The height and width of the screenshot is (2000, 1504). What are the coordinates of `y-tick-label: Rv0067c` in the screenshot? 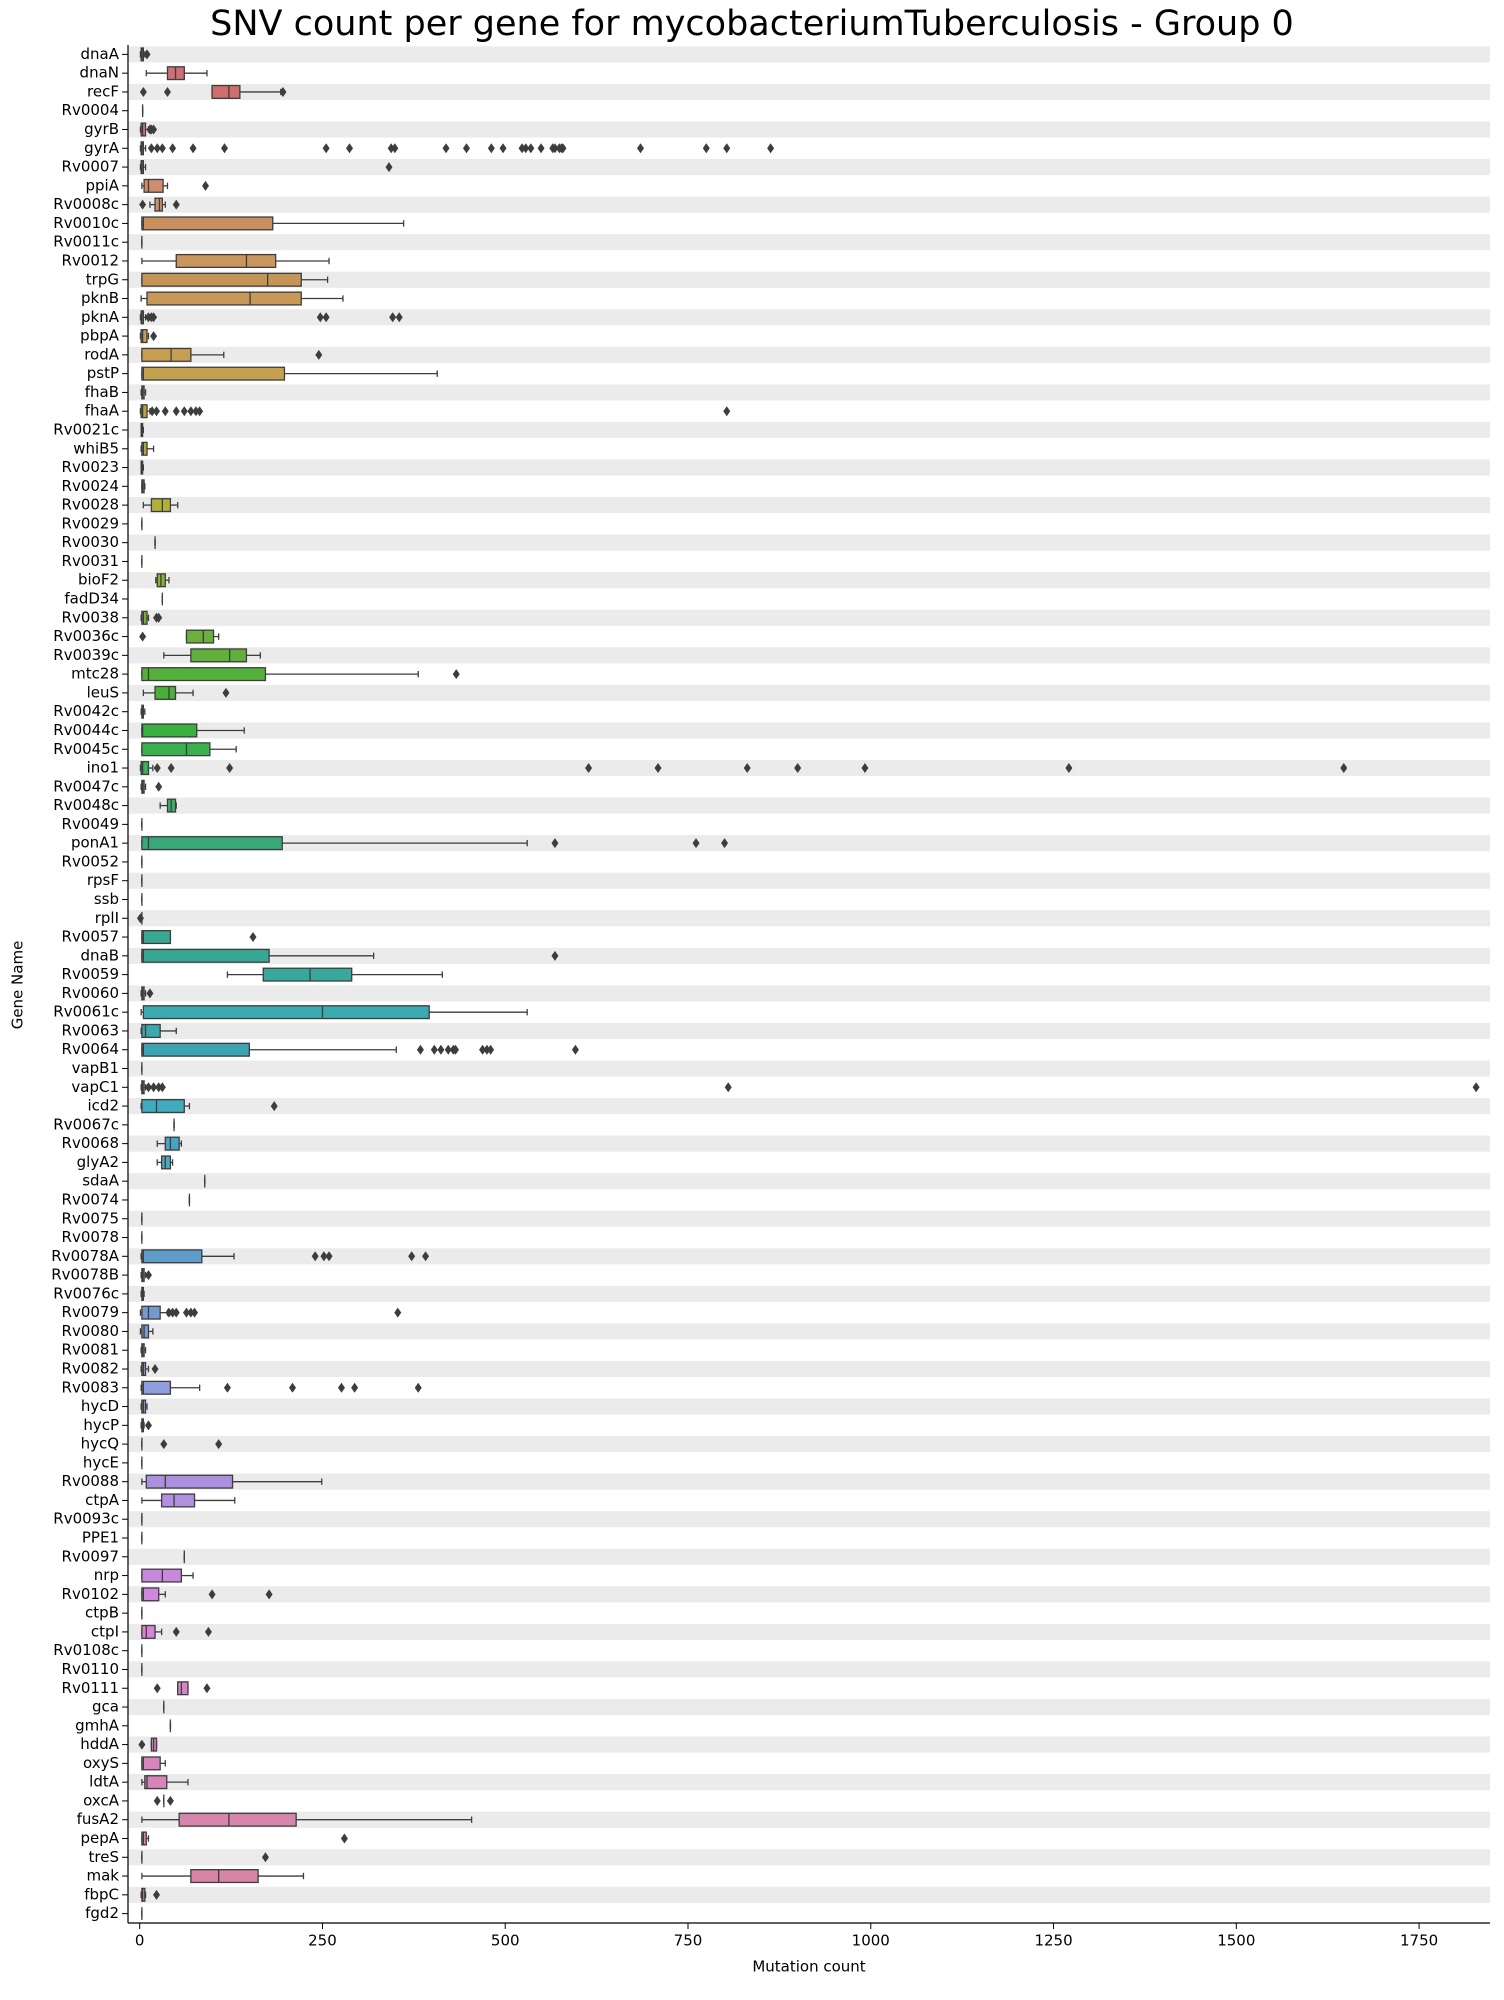 It's located at (86, 1124).